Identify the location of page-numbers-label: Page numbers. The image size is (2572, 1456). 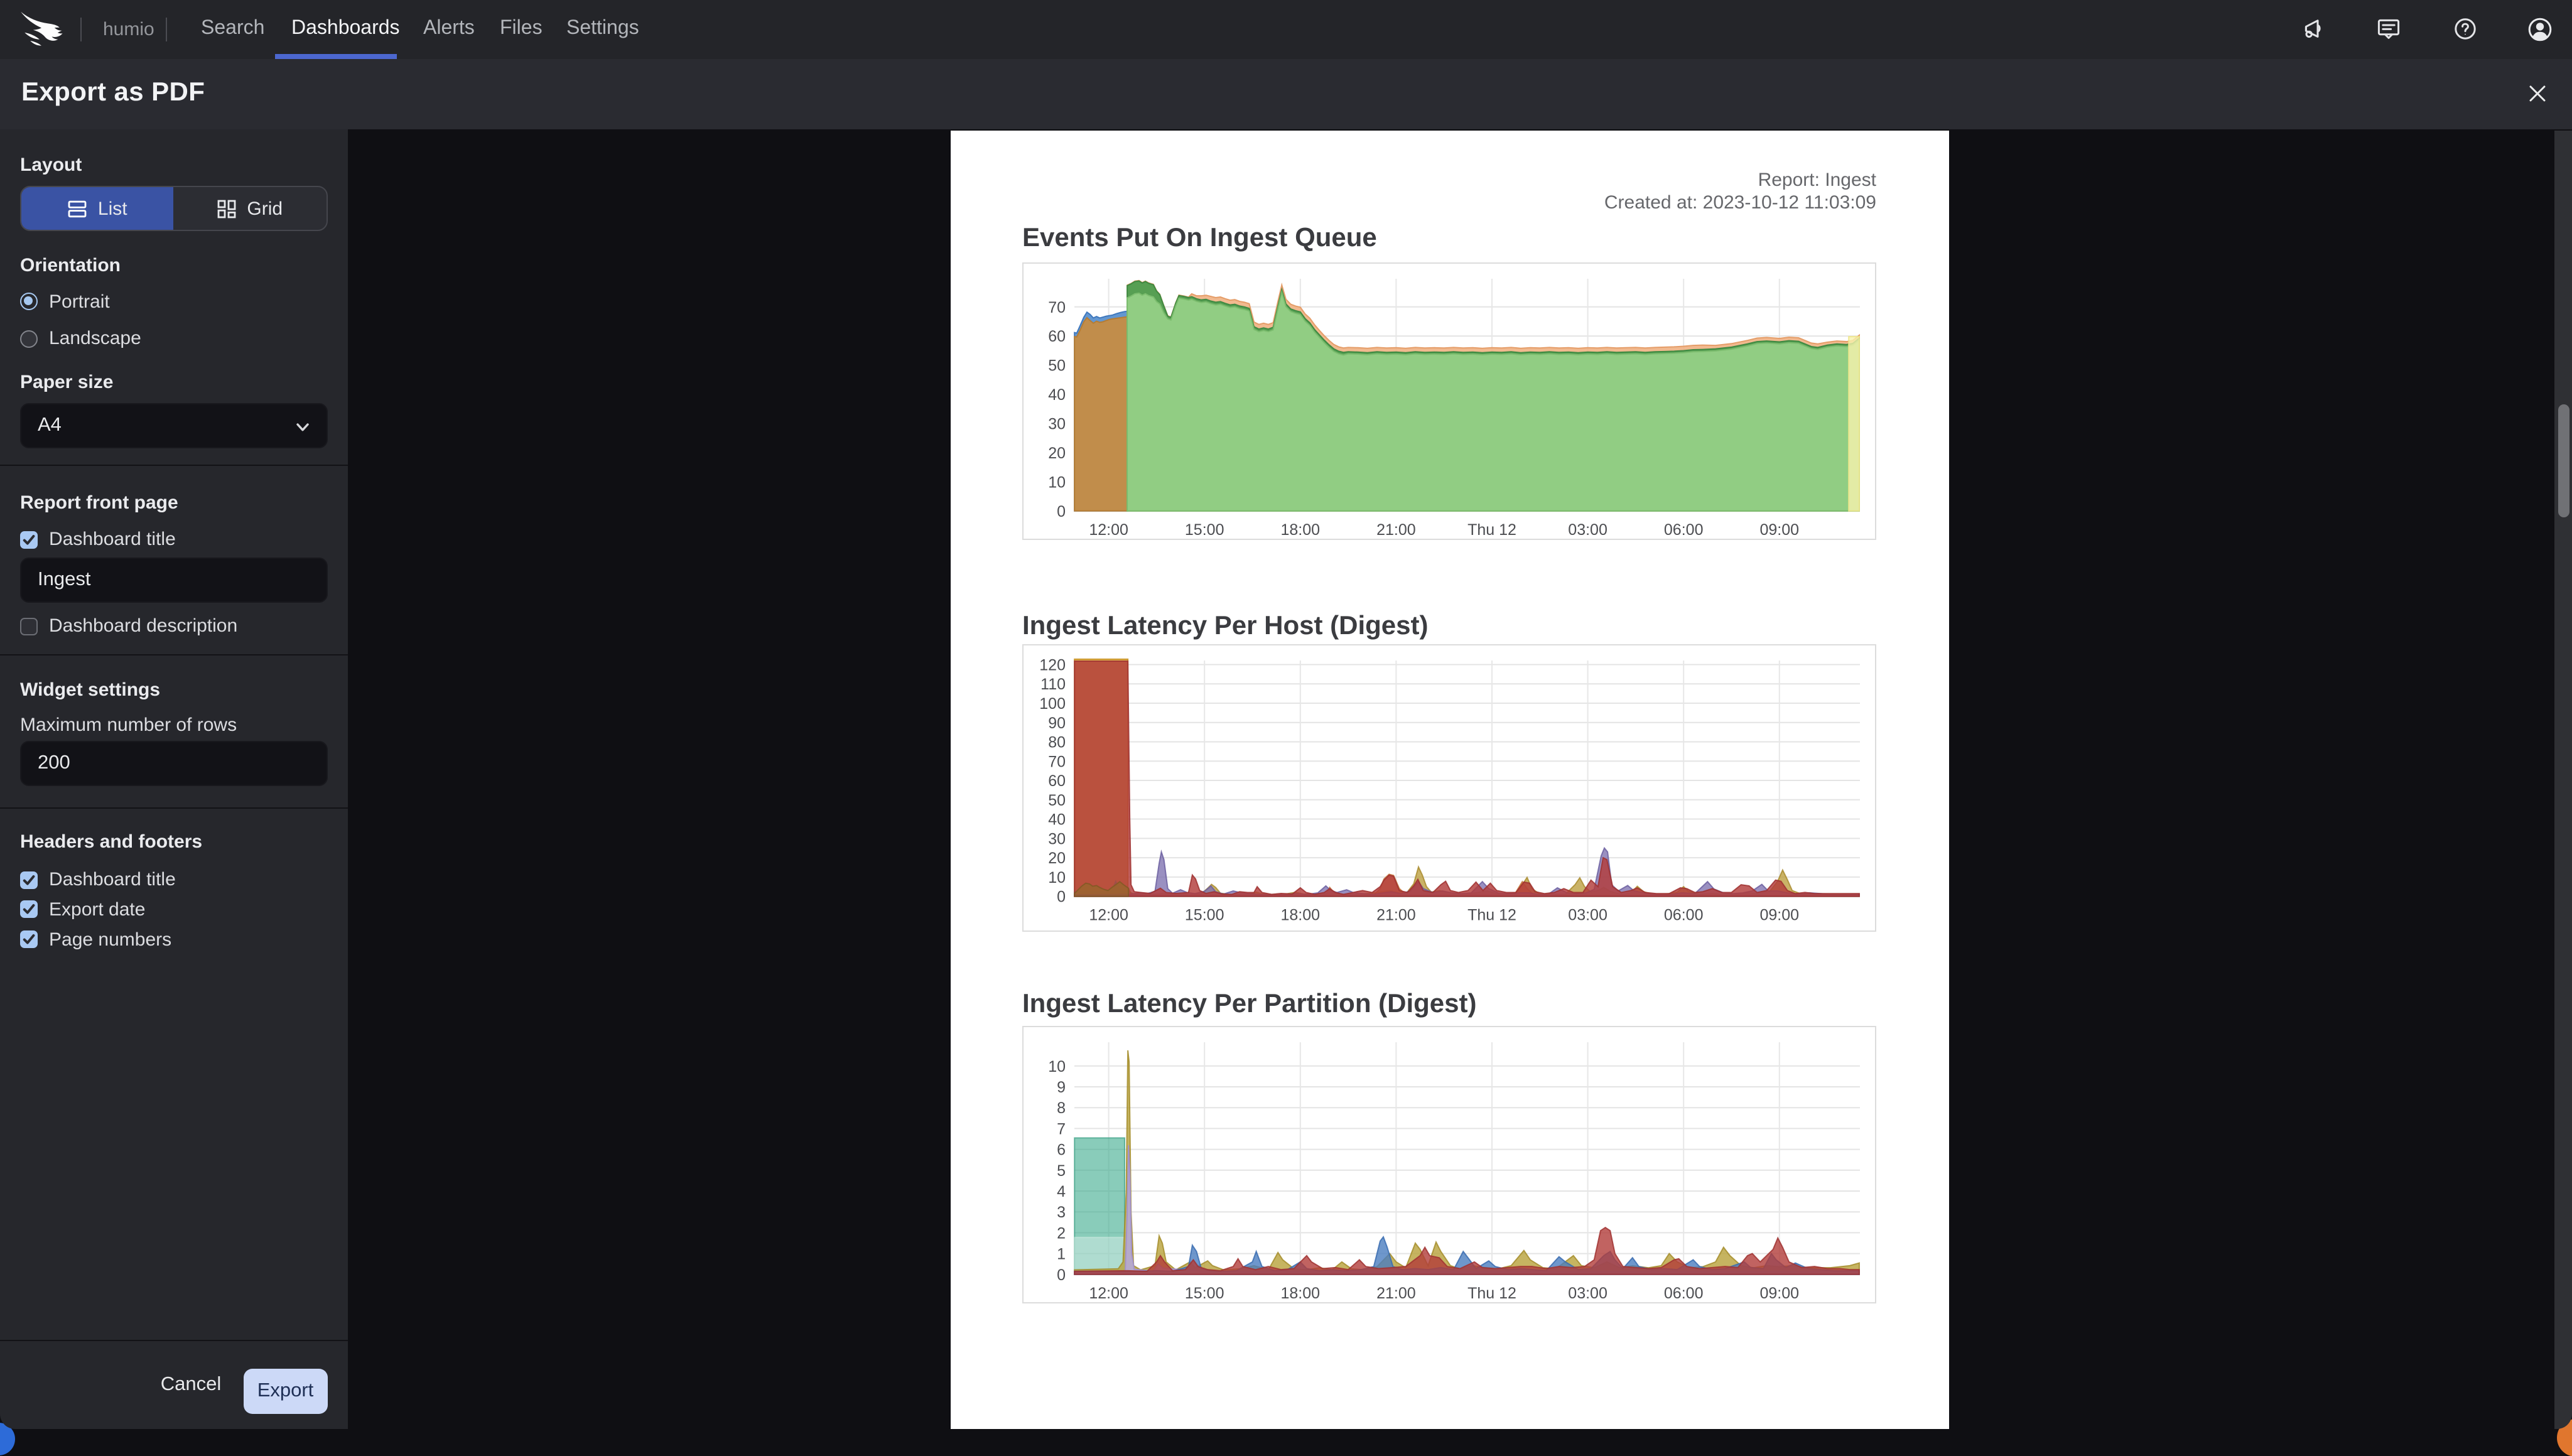
(110, 939).